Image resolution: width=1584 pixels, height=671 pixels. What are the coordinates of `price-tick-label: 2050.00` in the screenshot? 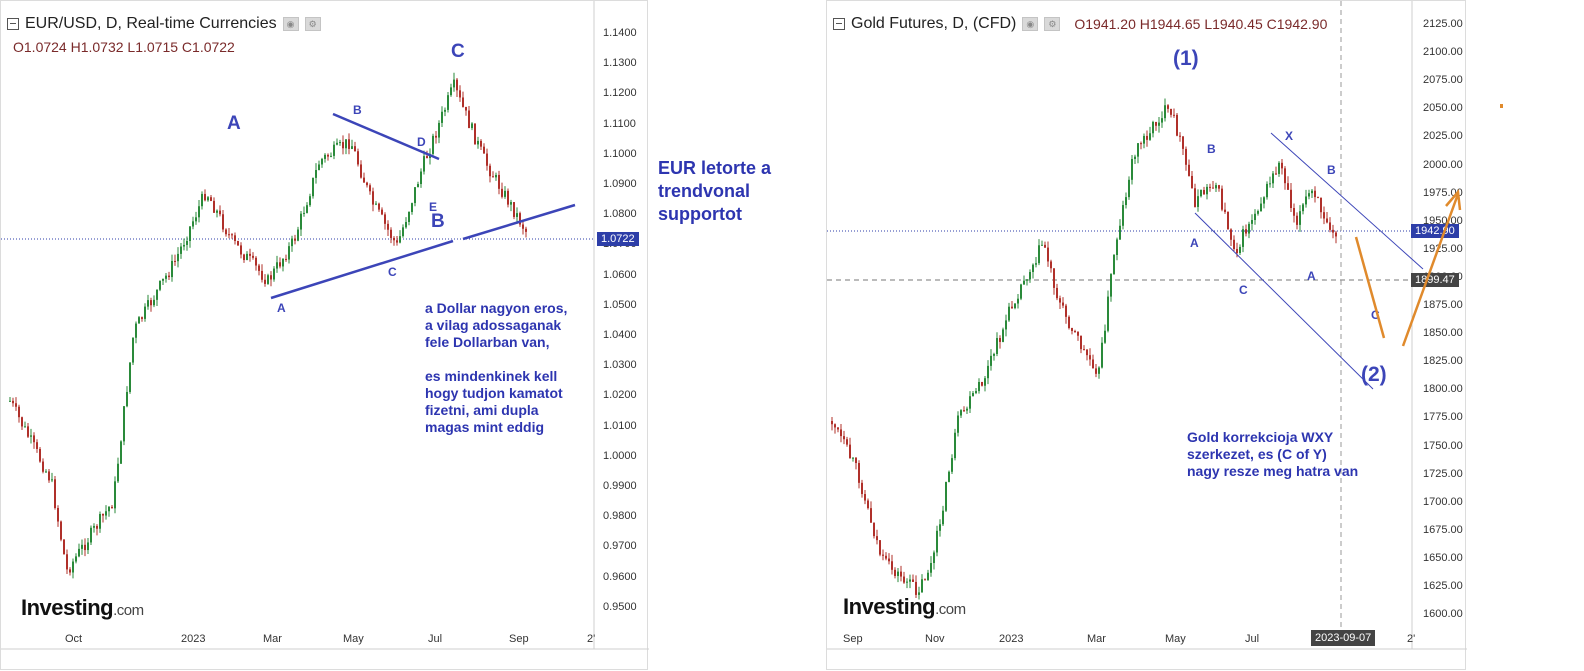 It's located at (1443, 108).